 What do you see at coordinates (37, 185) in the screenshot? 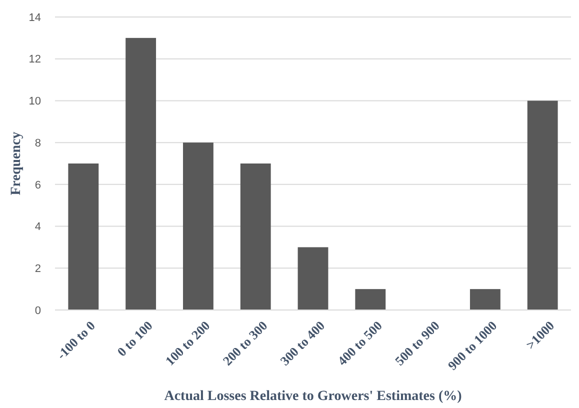
I see `y-tick-label: 6` at bounding box center [37, 185].